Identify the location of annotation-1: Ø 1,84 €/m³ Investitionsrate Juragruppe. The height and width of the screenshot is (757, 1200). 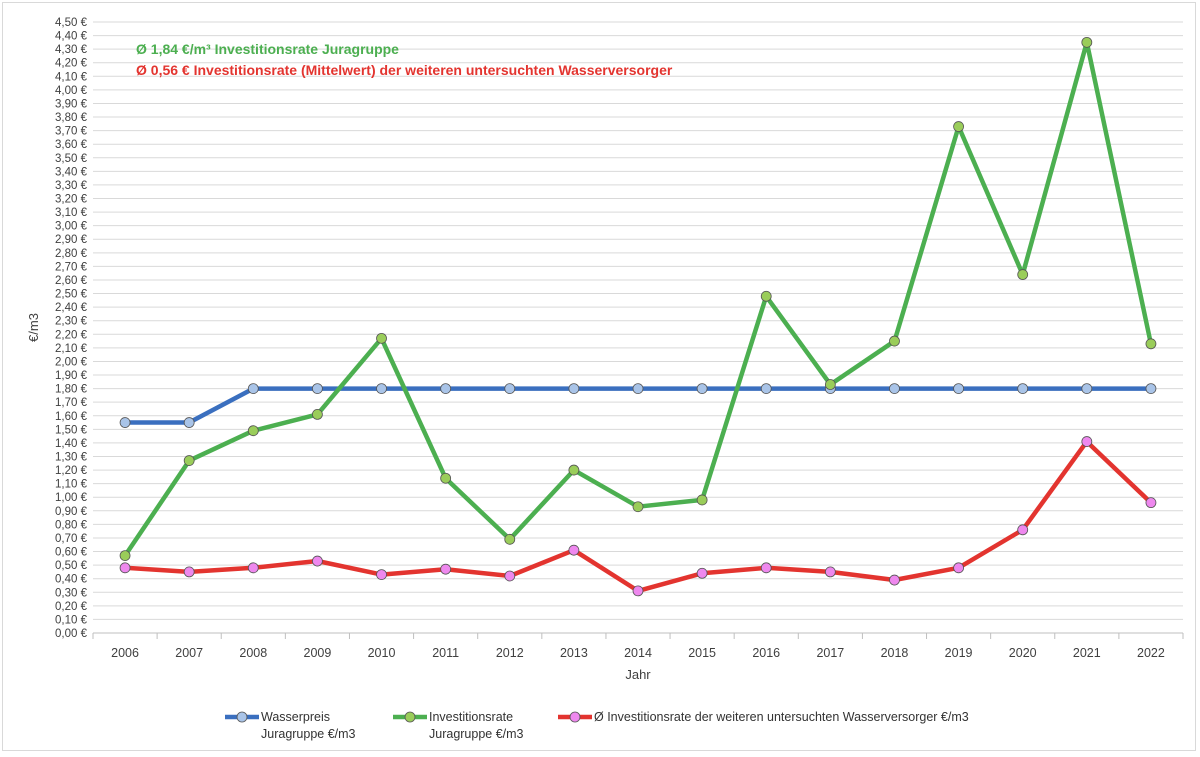
(267, 49).